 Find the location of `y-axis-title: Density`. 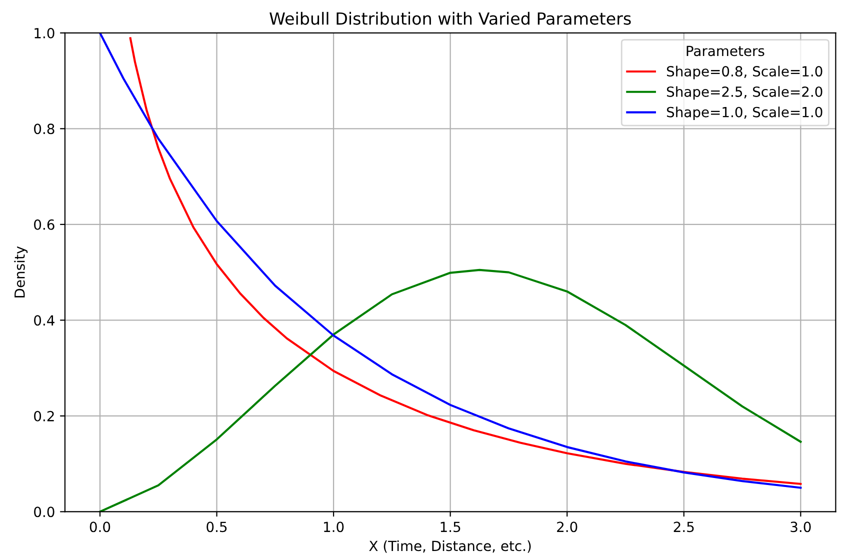

y-axis-title: Density is located at coordinates (21, 272).